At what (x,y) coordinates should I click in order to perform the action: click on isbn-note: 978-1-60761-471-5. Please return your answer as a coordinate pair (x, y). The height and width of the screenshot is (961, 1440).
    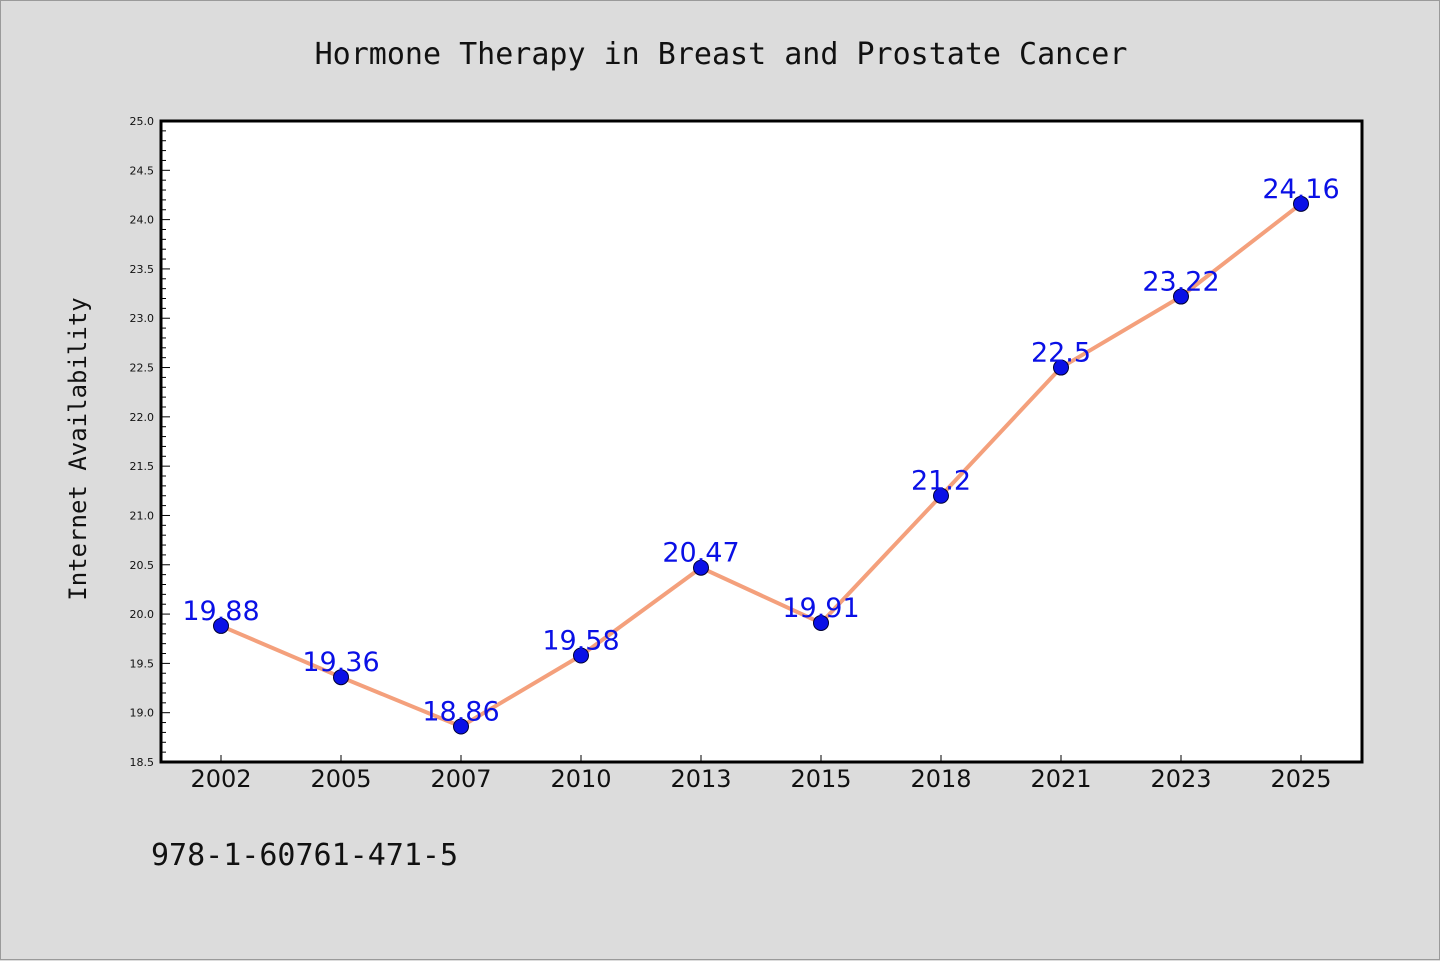
    Looking at the image, I should click on (304, 855).